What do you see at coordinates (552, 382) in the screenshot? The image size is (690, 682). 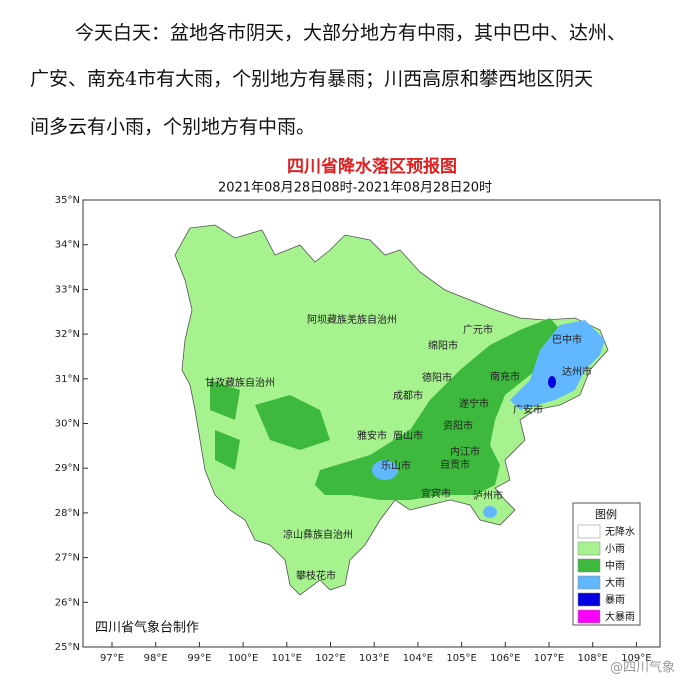 I see `rainstorm-area` at bounding box center [552, 382].